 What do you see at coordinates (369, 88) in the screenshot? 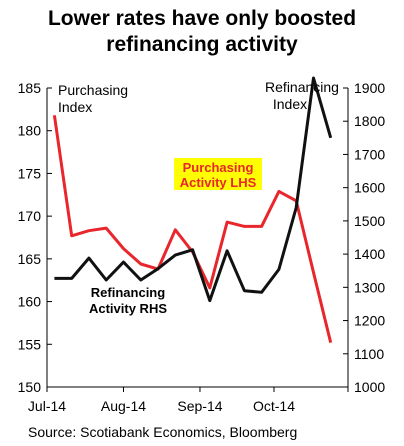
I see `right-tick-label: 1900` at bounding box center [369, 88].